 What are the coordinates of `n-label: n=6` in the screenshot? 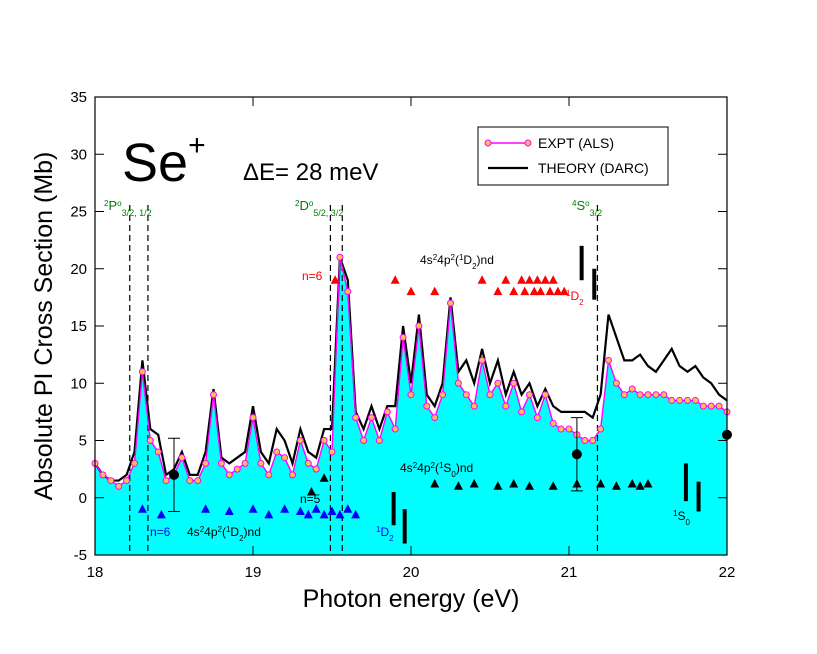 It's located at (312, 276).